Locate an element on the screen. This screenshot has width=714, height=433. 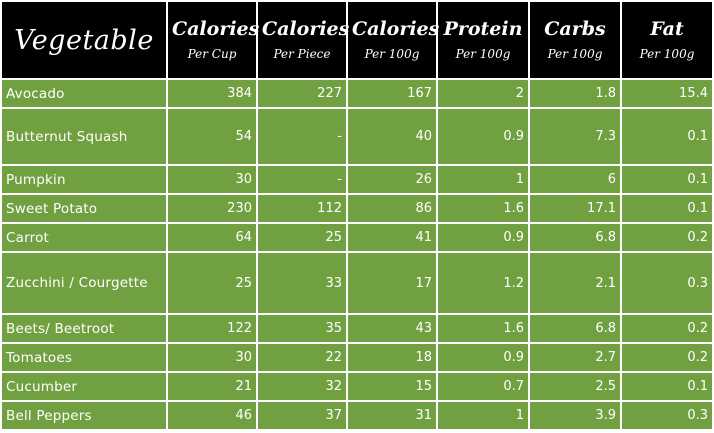
cell-calories-per-cup: 21 is located at coordinates (212, 386).